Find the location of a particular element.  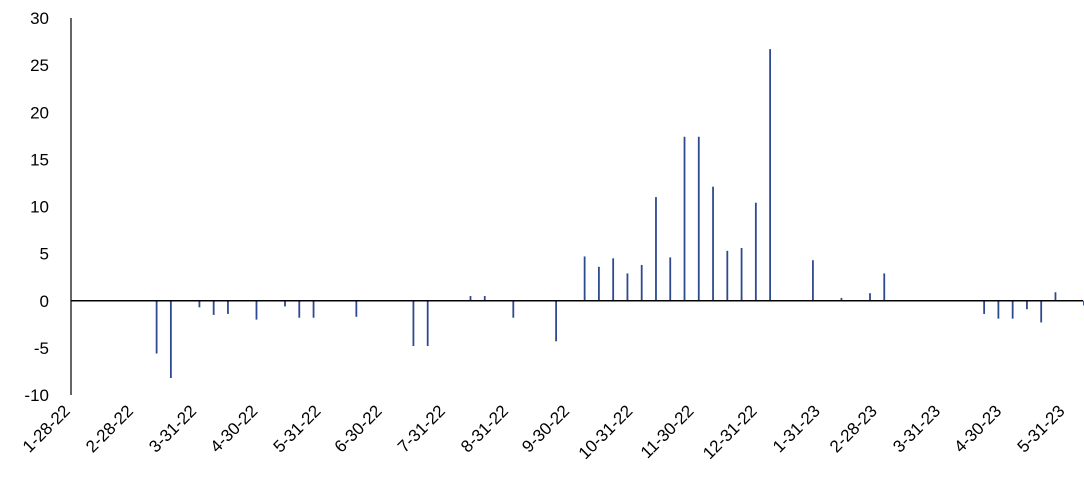

x-tick-label: 8-31-22 is located at coordinates (484, 428).